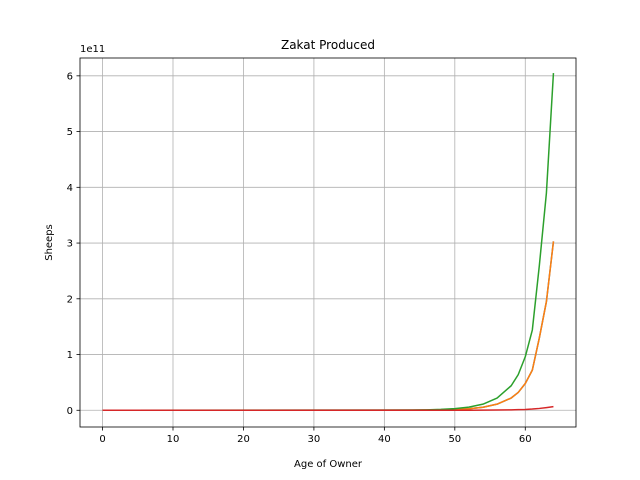 The height and width of the screenshot is (480, 640). What do you see at coordinates (70, 355) in the screenshot?
I see `y-tick-label: 1` at bounding box center [70, 355].